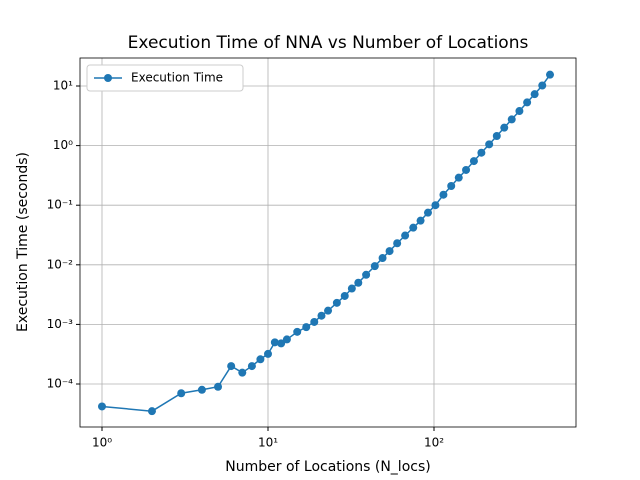  Describe the element at coordinates (177, 78) in the screenshot. I see `legend-label: Execution Time` at that location.